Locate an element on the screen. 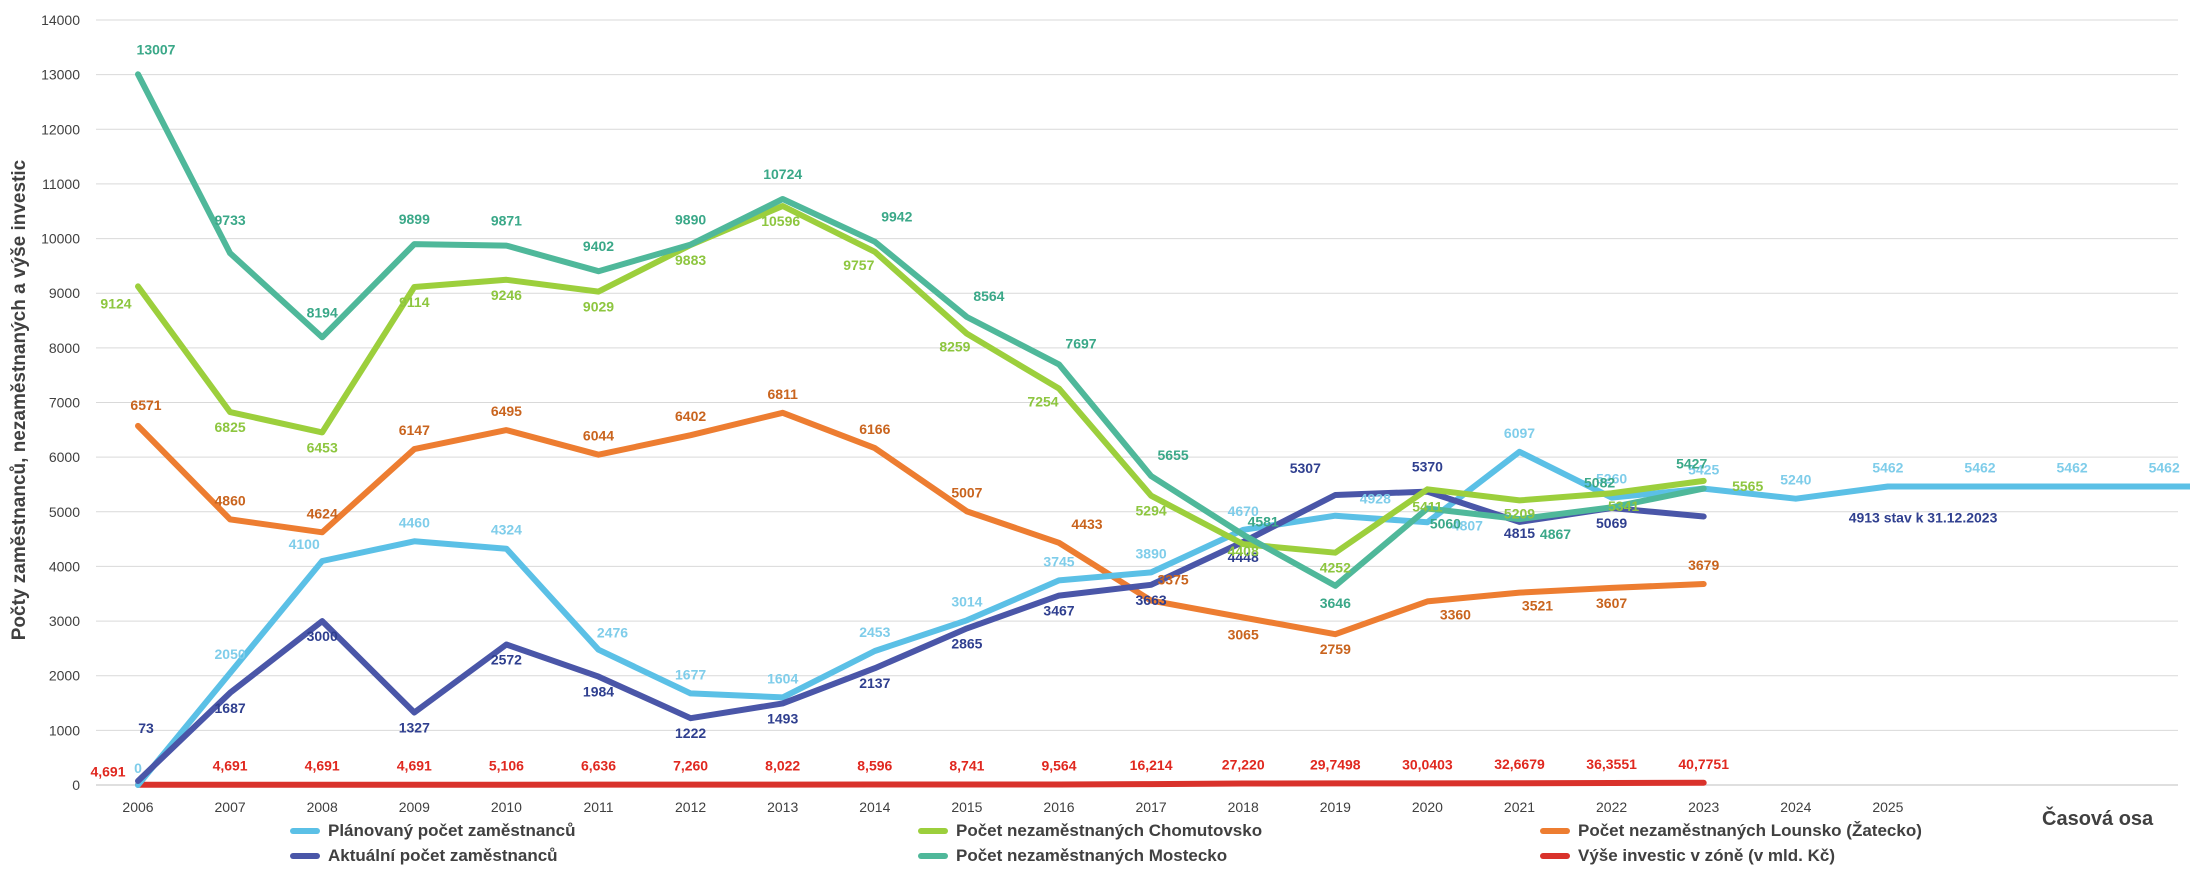 Image resolution: width=2190 pixels, height=869 pixels. legend-item-mostecko: Počet nezaměstnaných Mostecko is located at coordinates (1072, 856).